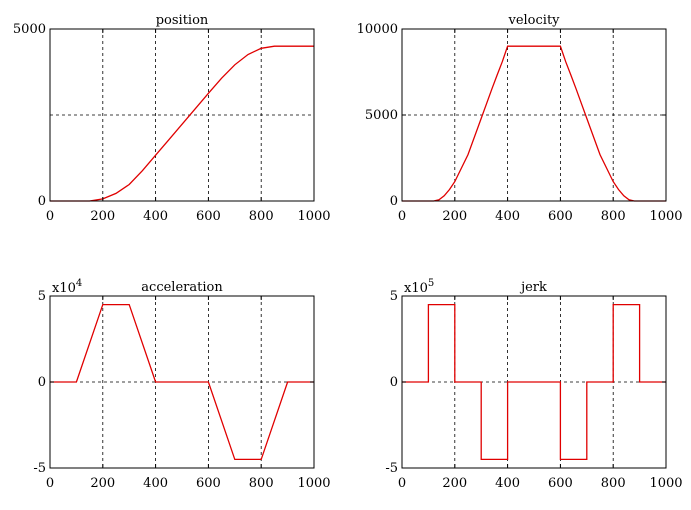 Image resolution: width=691 pixels, height=510 pixels. I want to click on axis-multiplier: x105, so click(419, 287).